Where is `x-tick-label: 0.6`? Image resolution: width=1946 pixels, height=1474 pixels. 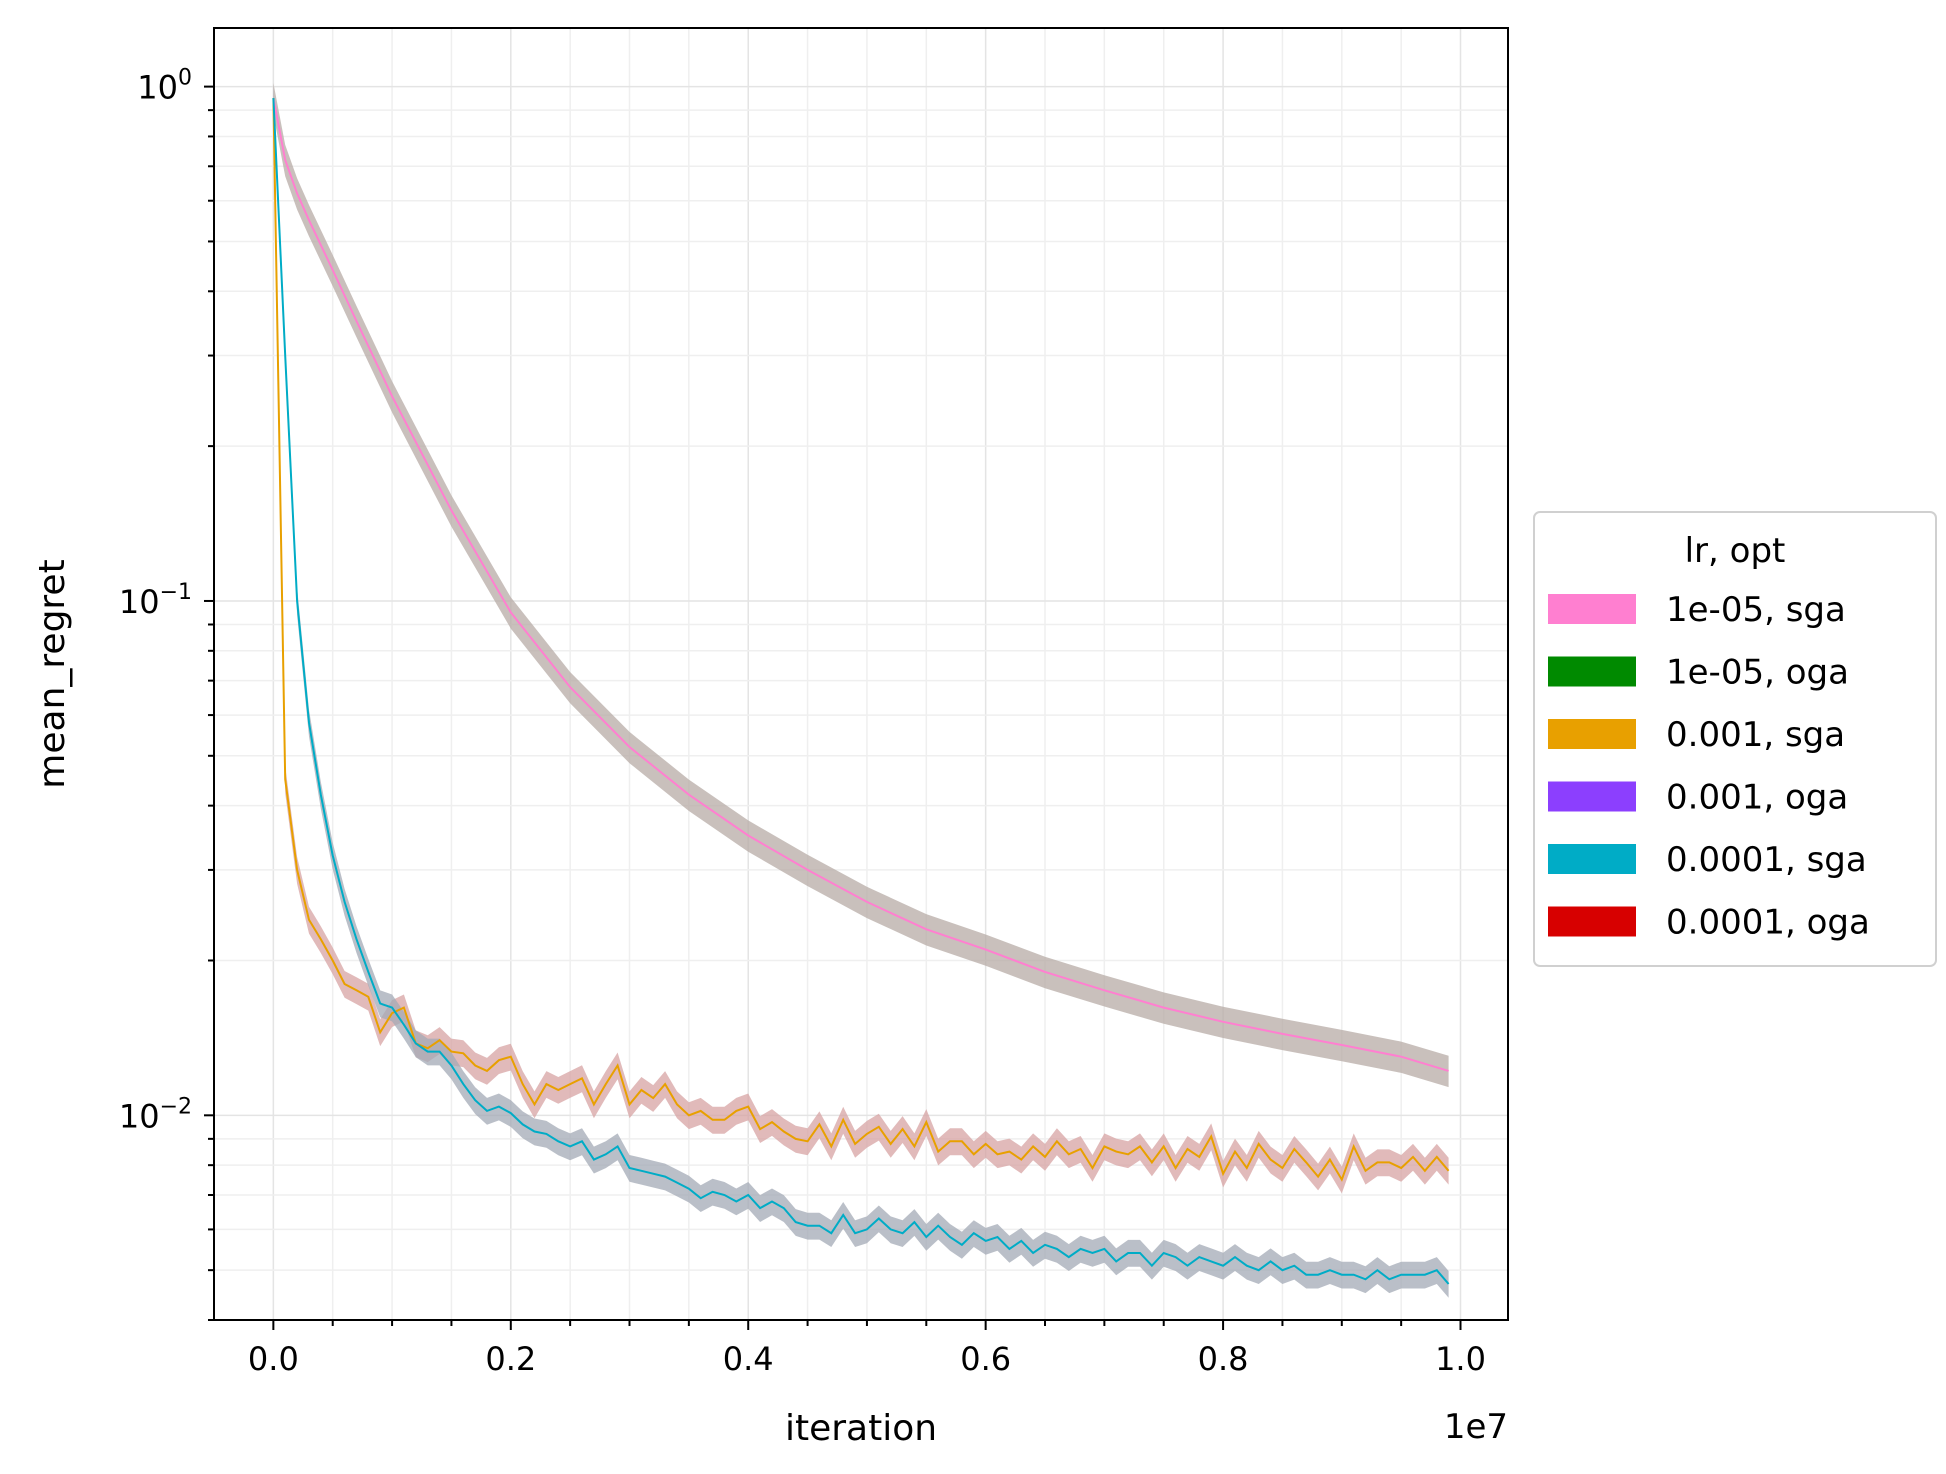 x-tick-label: 0.6 is located at coordinates (985, 1359).